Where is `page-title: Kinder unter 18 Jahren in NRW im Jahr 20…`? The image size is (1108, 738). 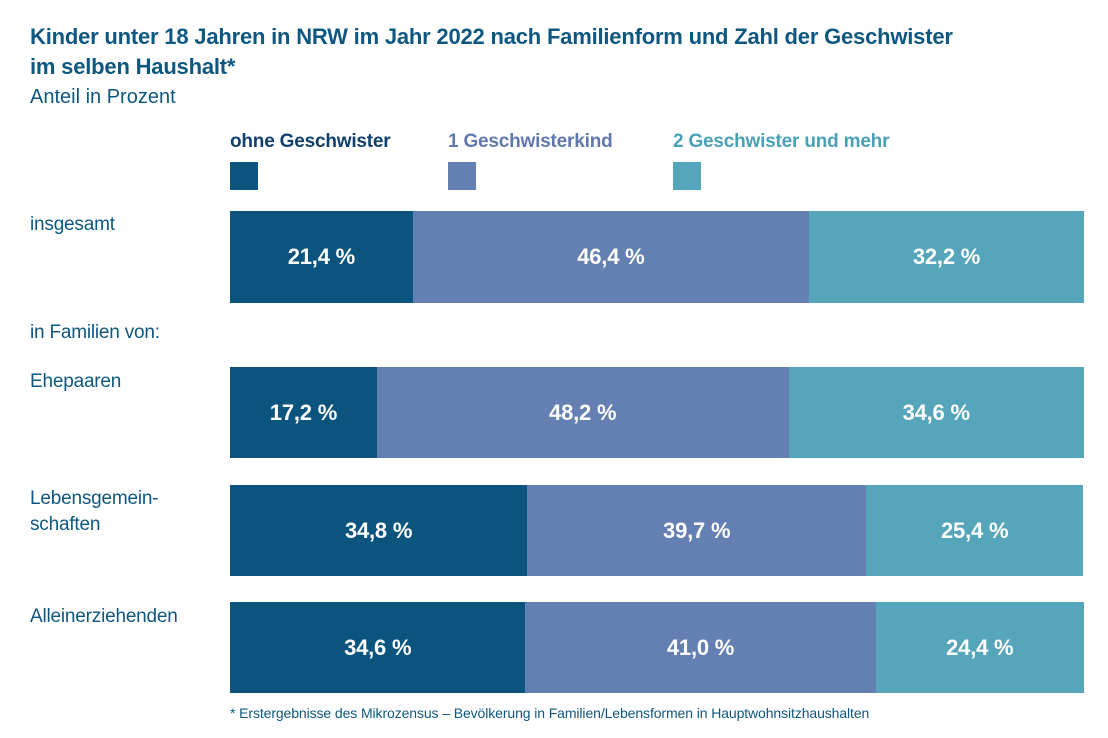
page-title: Kinder unter 18 Jahren in NRW im Jahr 20… is located at coordinates (491, 51).